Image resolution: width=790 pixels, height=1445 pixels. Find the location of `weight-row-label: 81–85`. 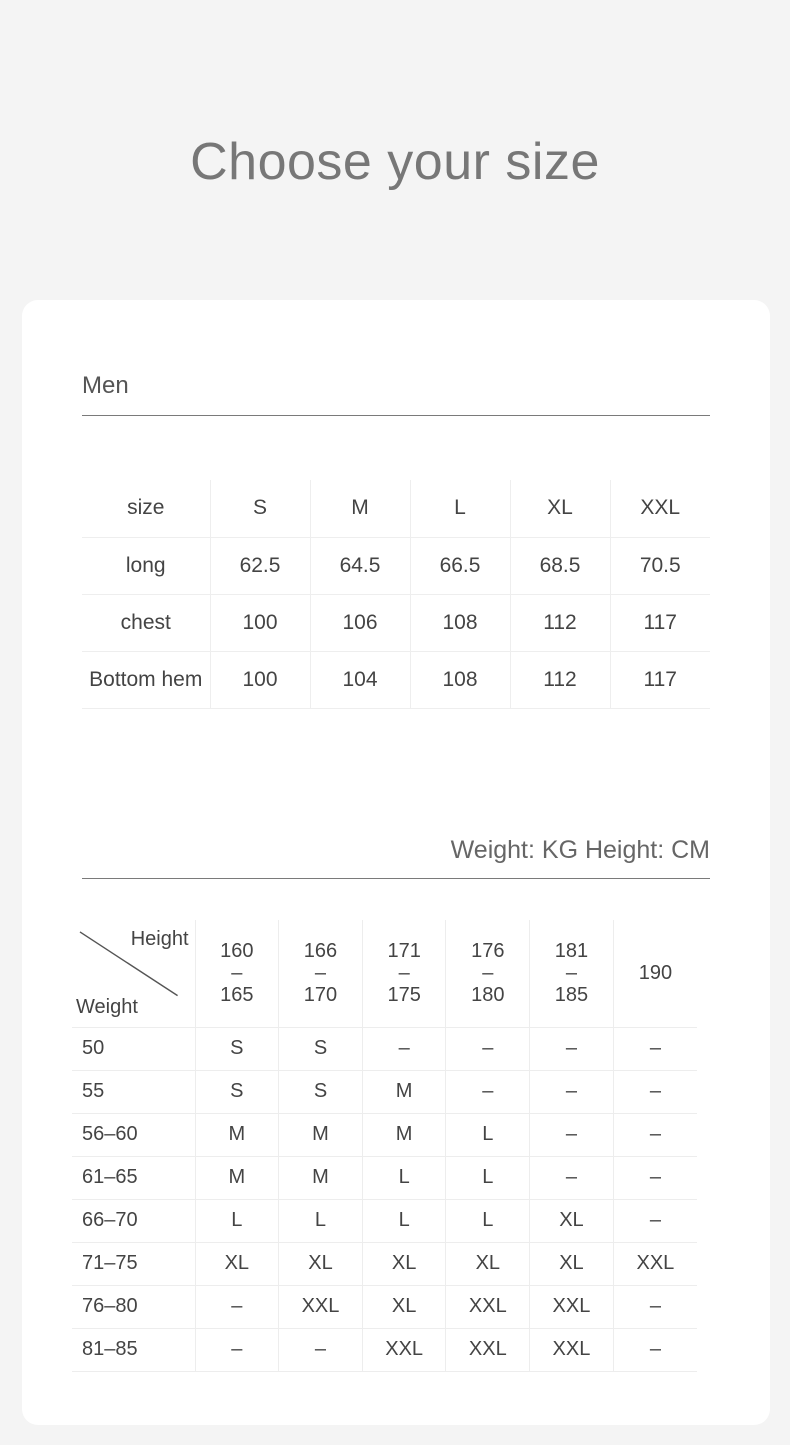

weight-row-label: 81–85 is located at coordinates (134, 1350).